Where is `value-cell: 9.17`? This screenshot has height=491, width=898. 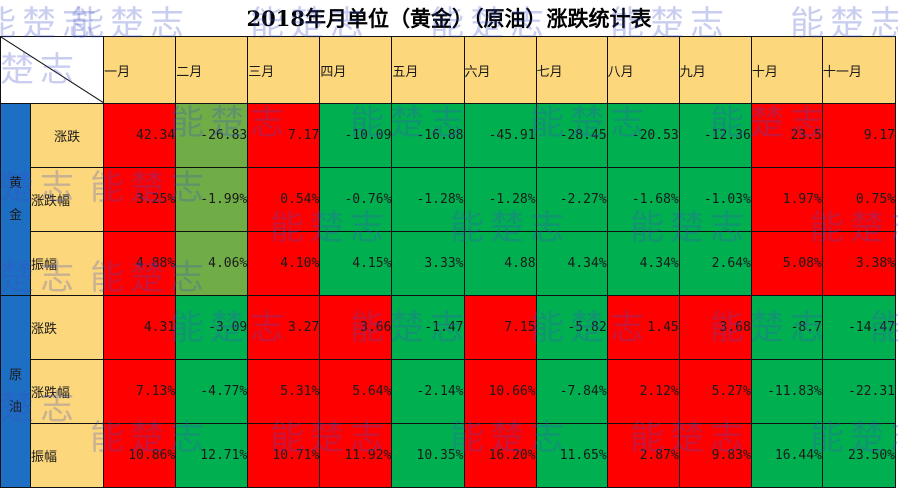 value-cell: 9.17 is located at coordinates (859, 135).